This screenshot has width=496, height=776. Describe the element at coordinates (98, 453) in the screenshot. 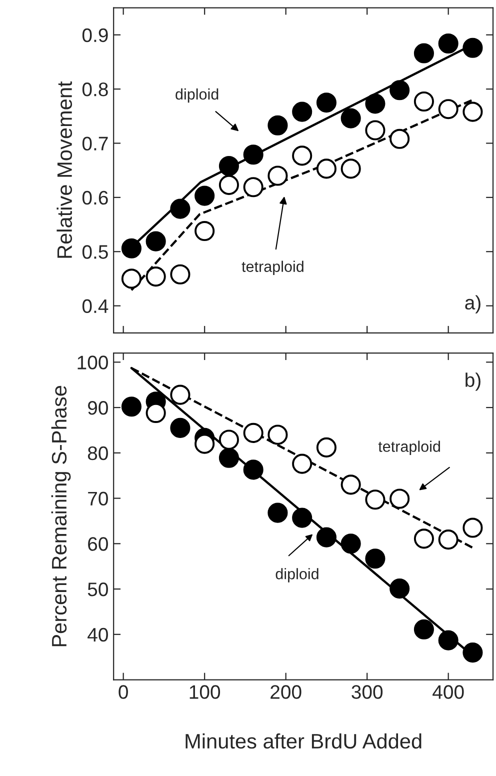

I see `y-tick-label: 80` at that location.